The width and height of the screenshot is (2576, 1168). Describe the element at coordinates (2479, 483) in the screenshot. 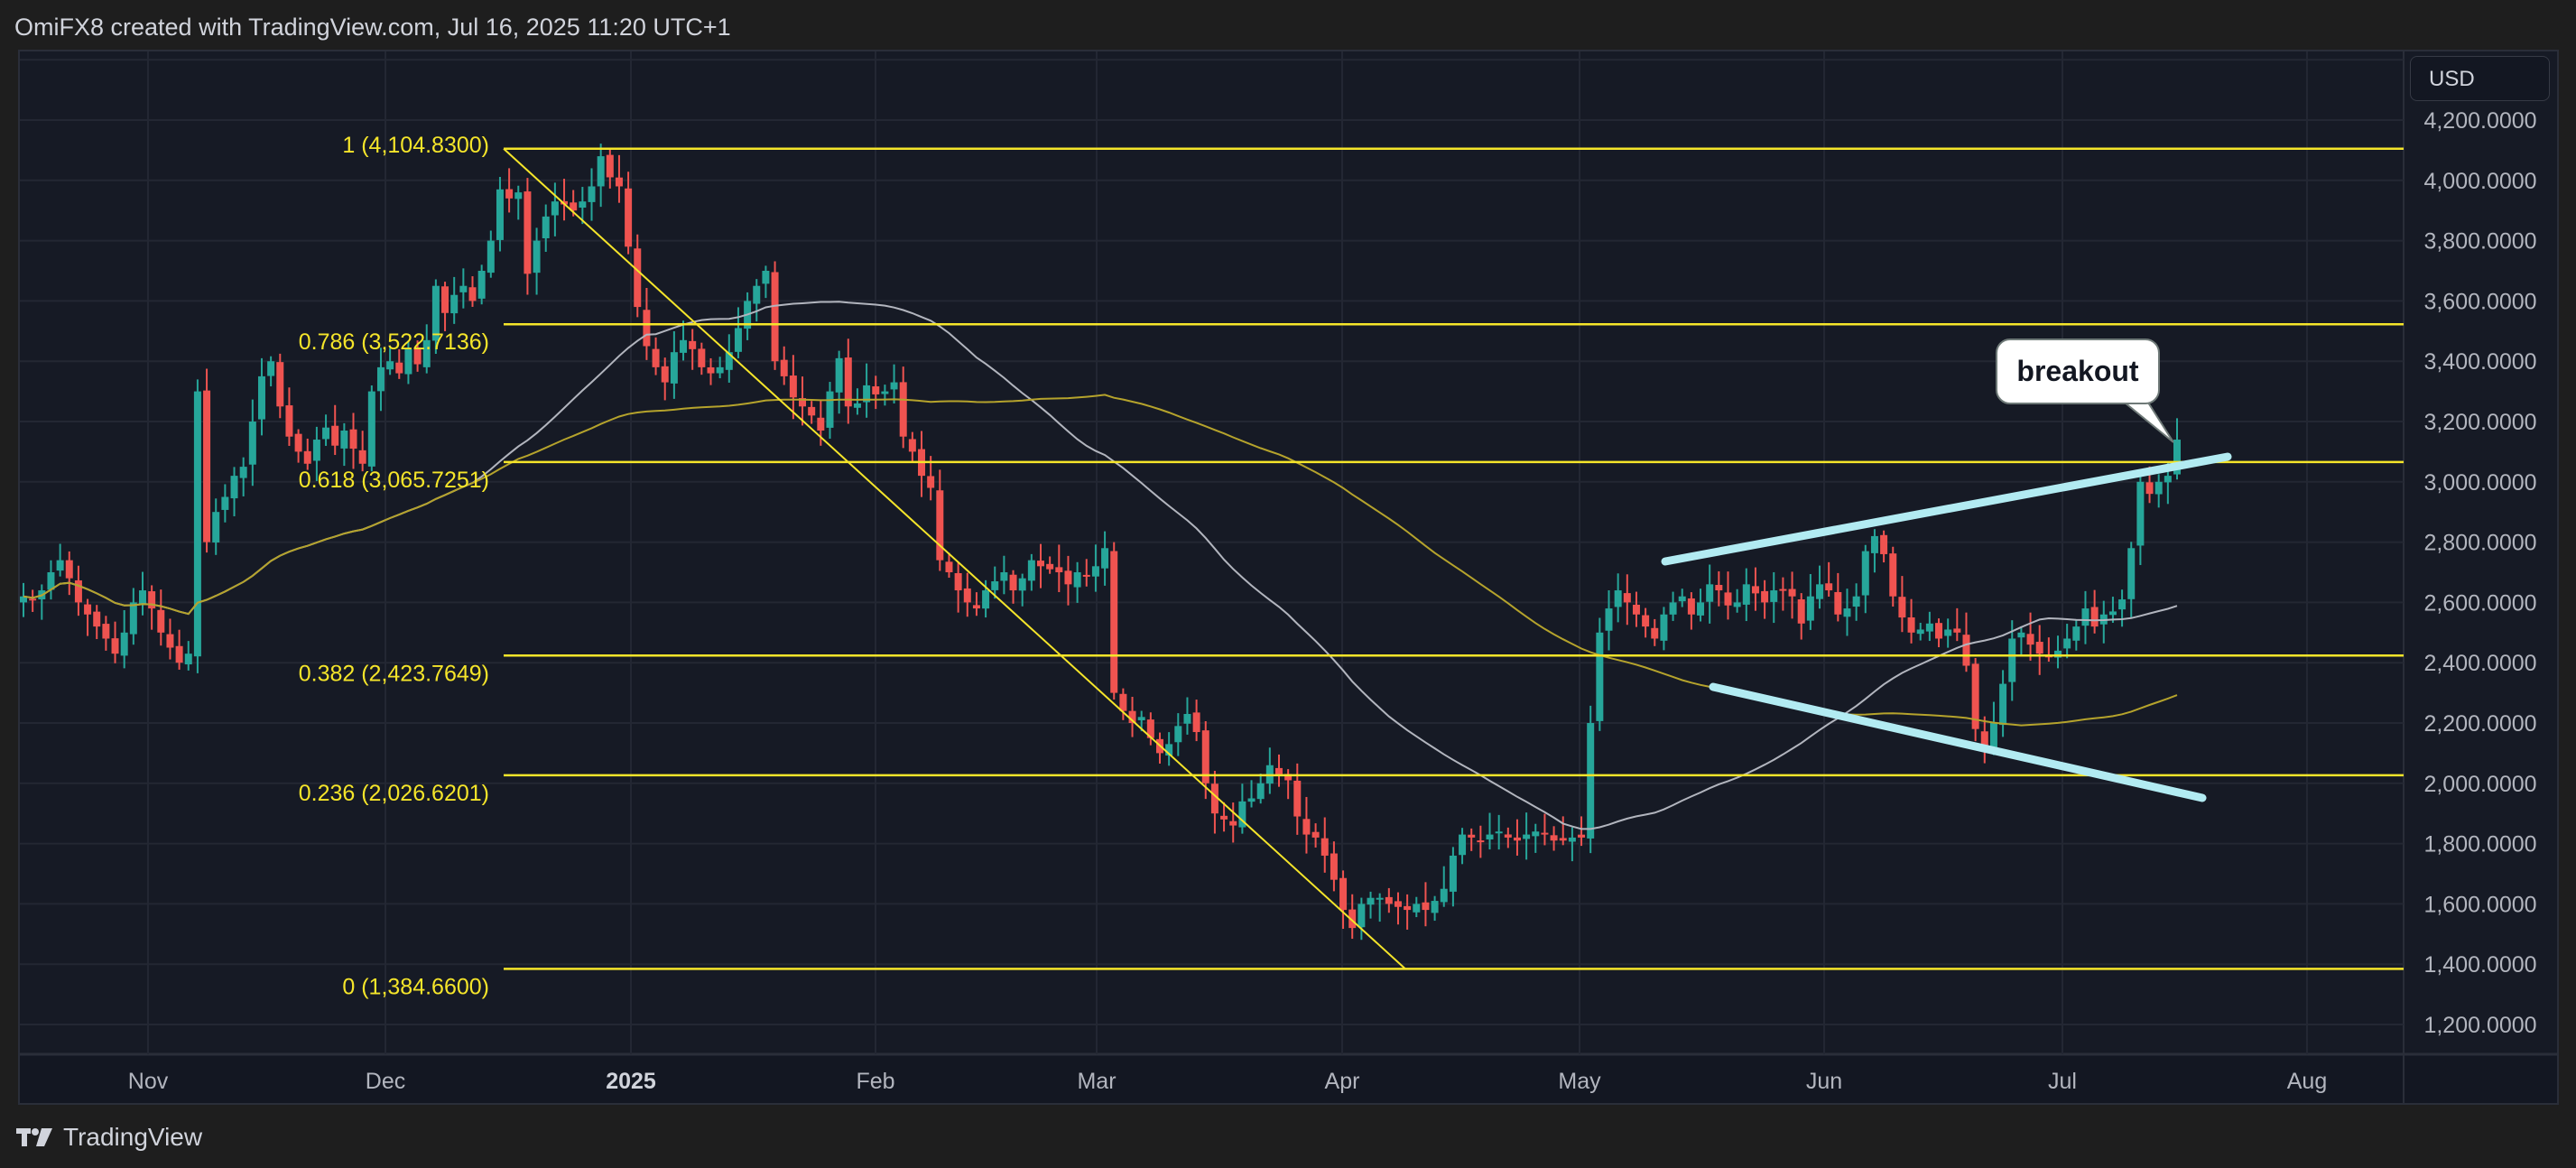

I see `price-tick-label: 3,000.0000` at that location.